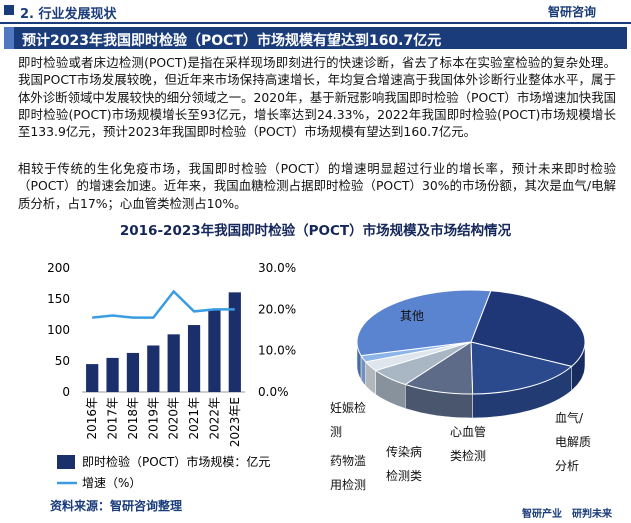 This screenshot has width=631, height=523. Describe the element at coordinates (235, 422) in the screenshot. I see `x-tick-label: 2023年E` at that location.